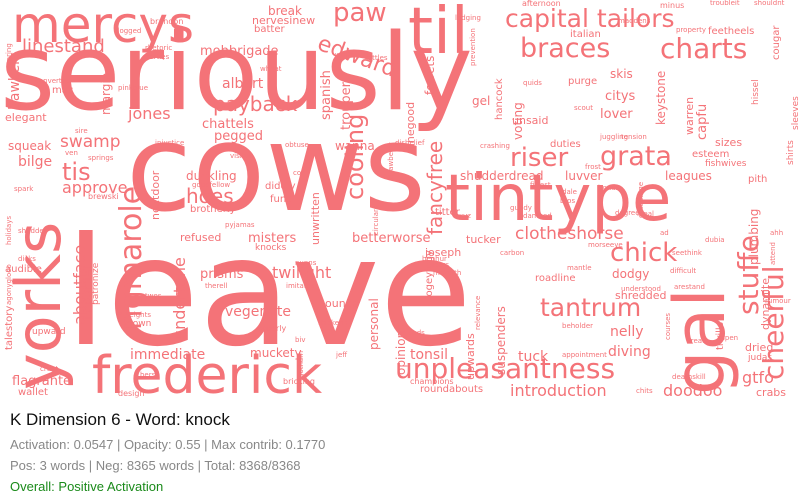 This screenshot has width=800, height=500. I want to click on cloud-word: plumbing, so click(754, 236).